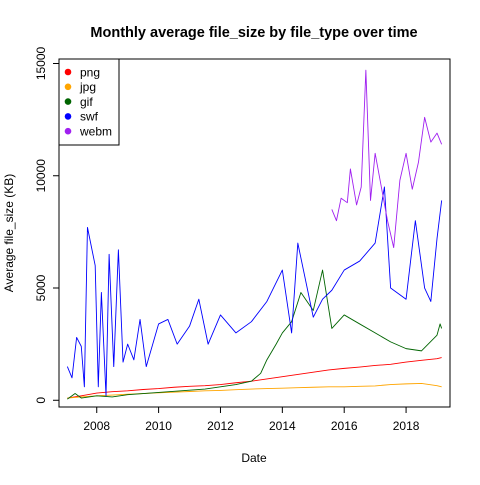 The image size is (480, 485). I want to click on y-tick-label: 0, so click(41, 400).